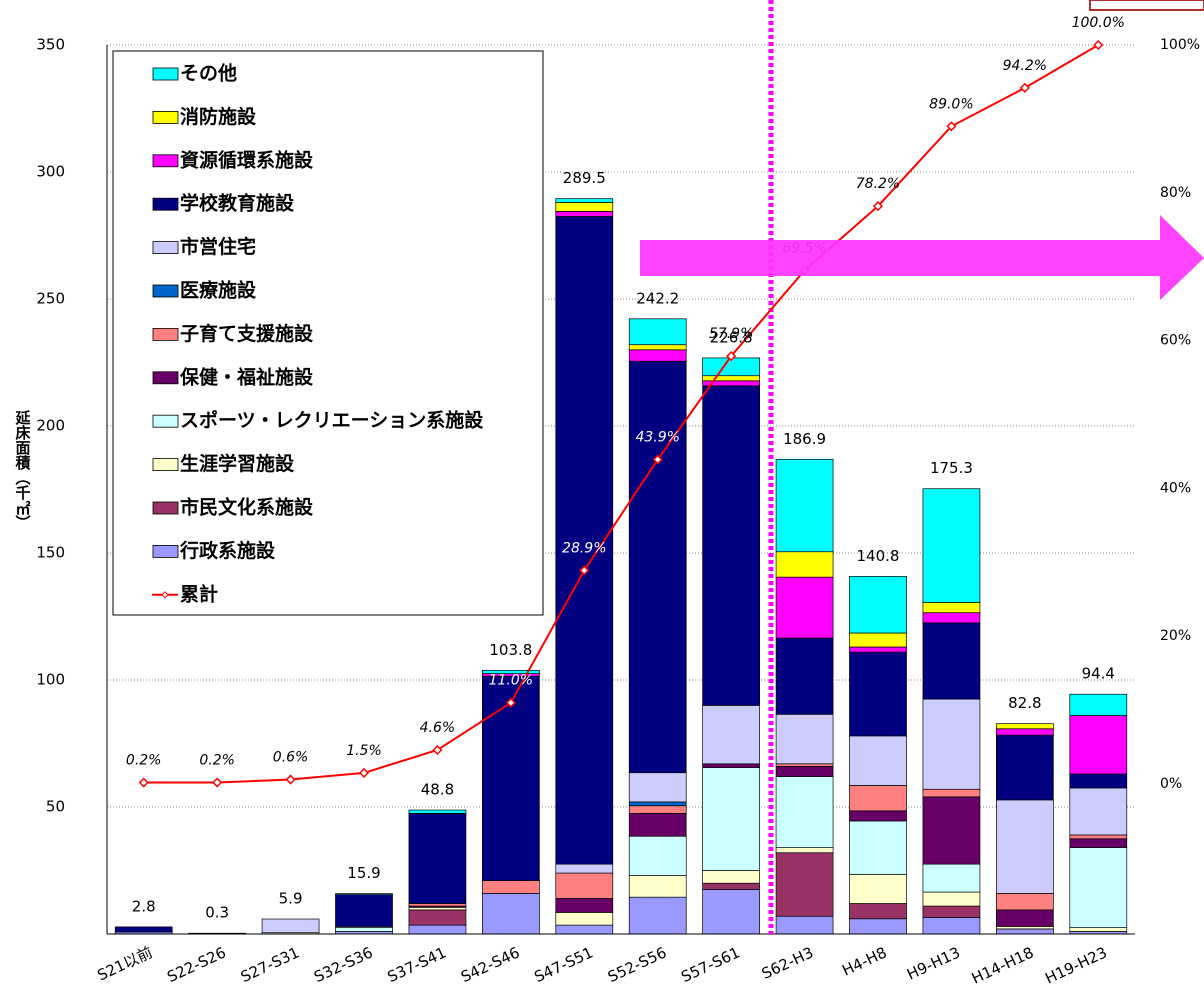 This screenshot has width=1204, height=1007. I want to click on line-value-label: 94.2%, so click(1025, 66).